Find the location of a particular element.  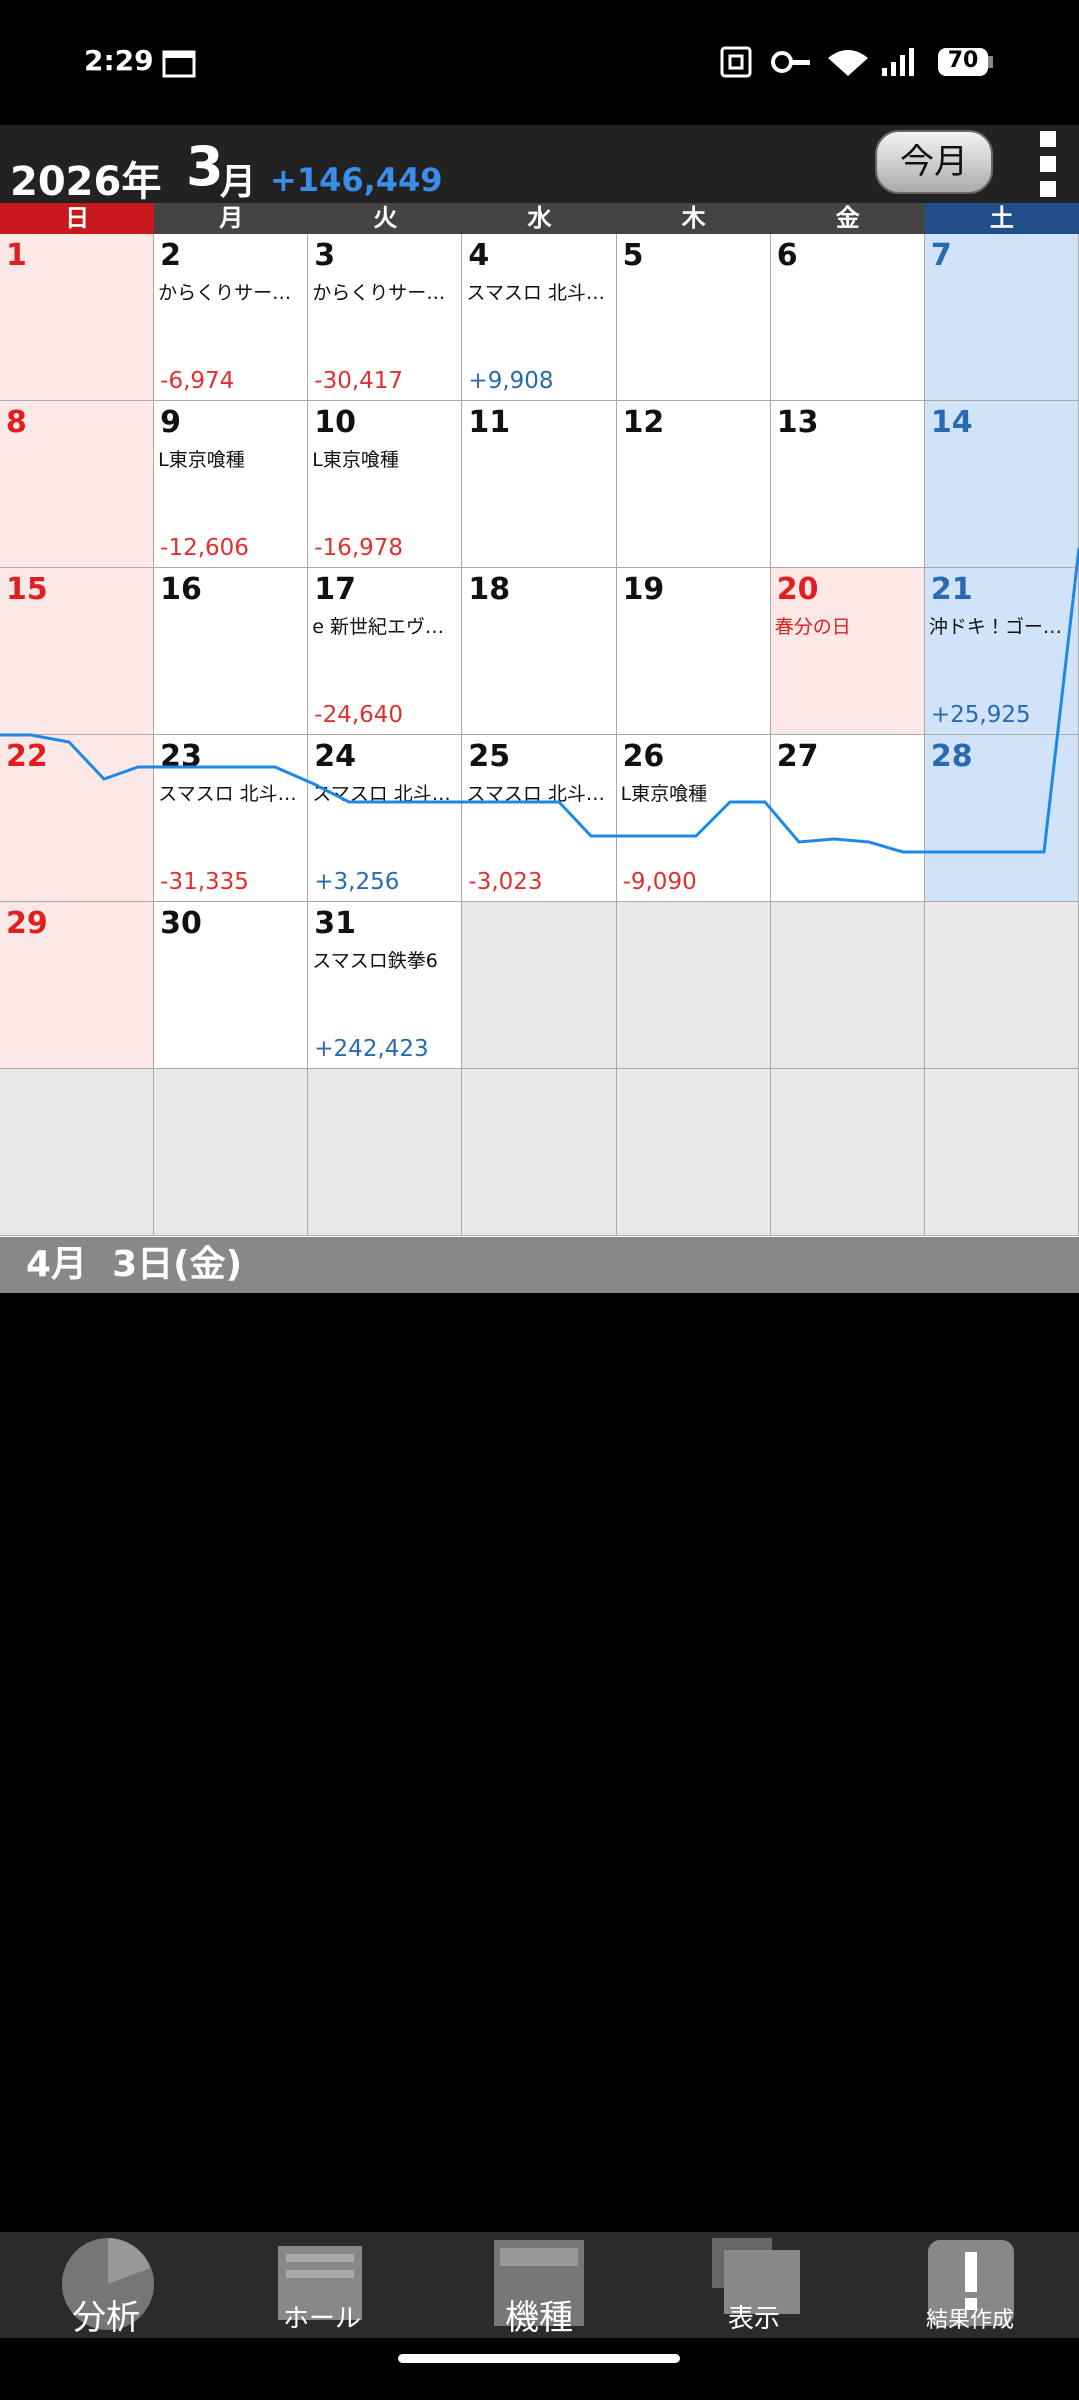

selected-date: 4月 3日(金) is located at coordinates (539, 1265).